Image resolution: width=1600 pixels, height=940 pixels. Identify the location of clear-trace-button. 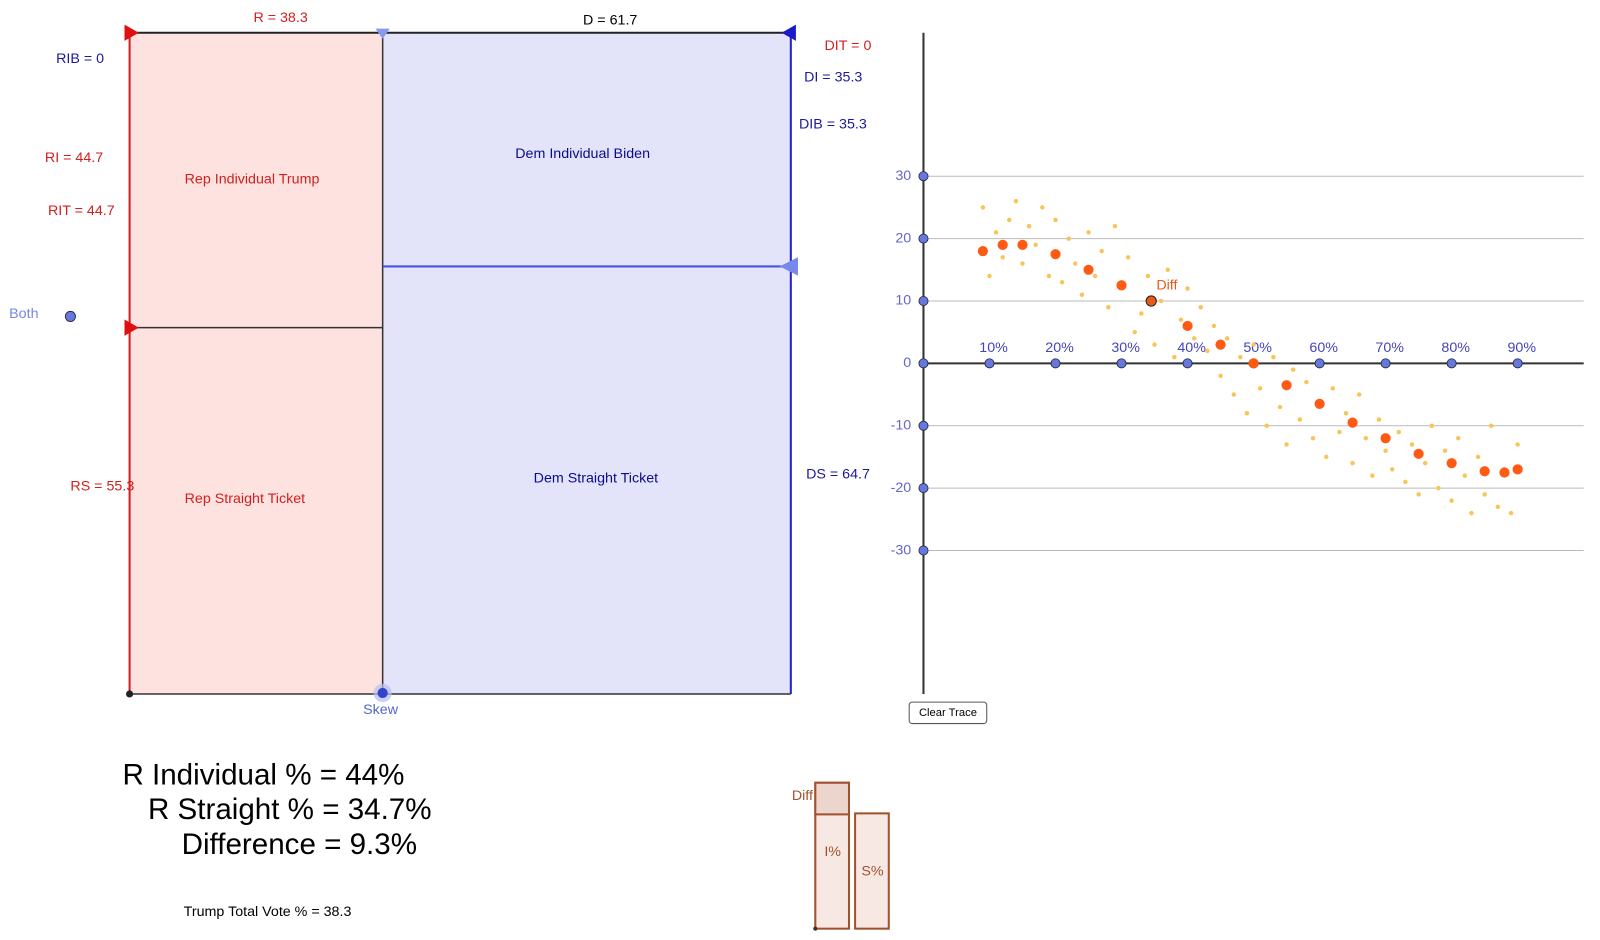
(948, 713).